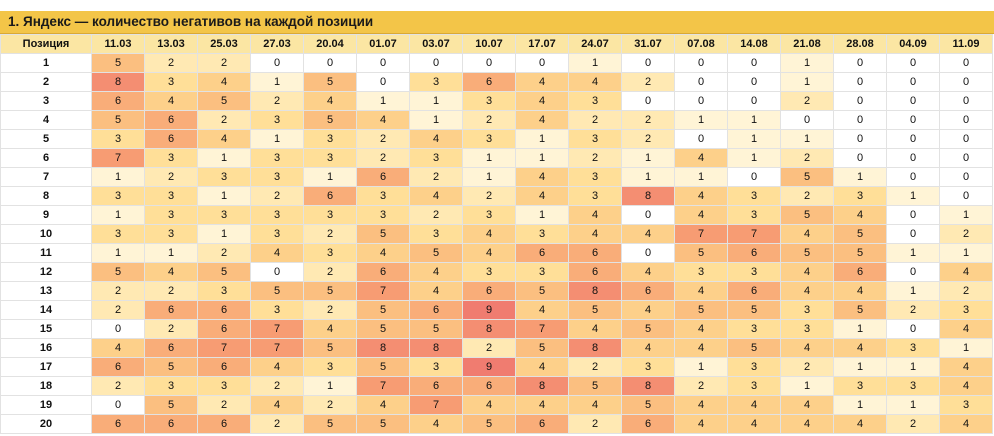  Describe the element at coordinates (807, 44) in the screenshot. I see `header-date: 21.08` at that location.